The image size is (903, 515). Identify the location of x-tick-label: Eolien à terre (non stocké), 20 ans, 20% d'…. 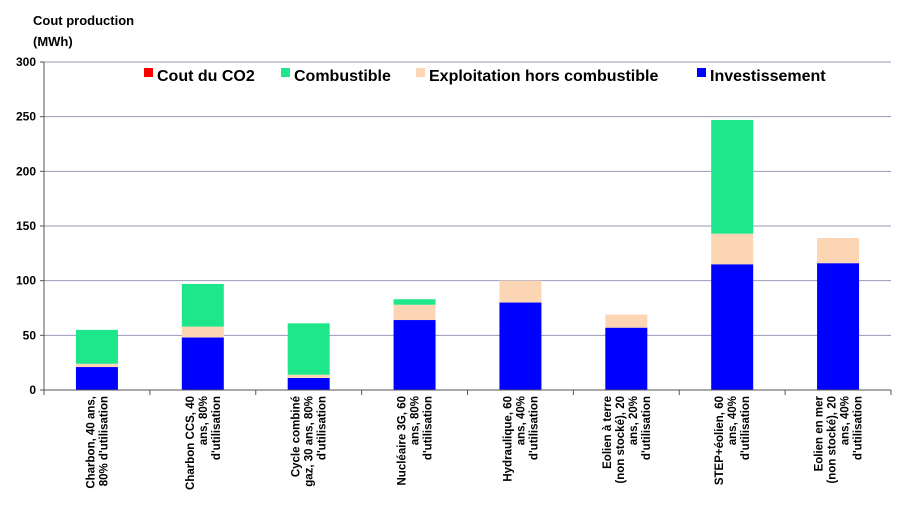
(627, 440).